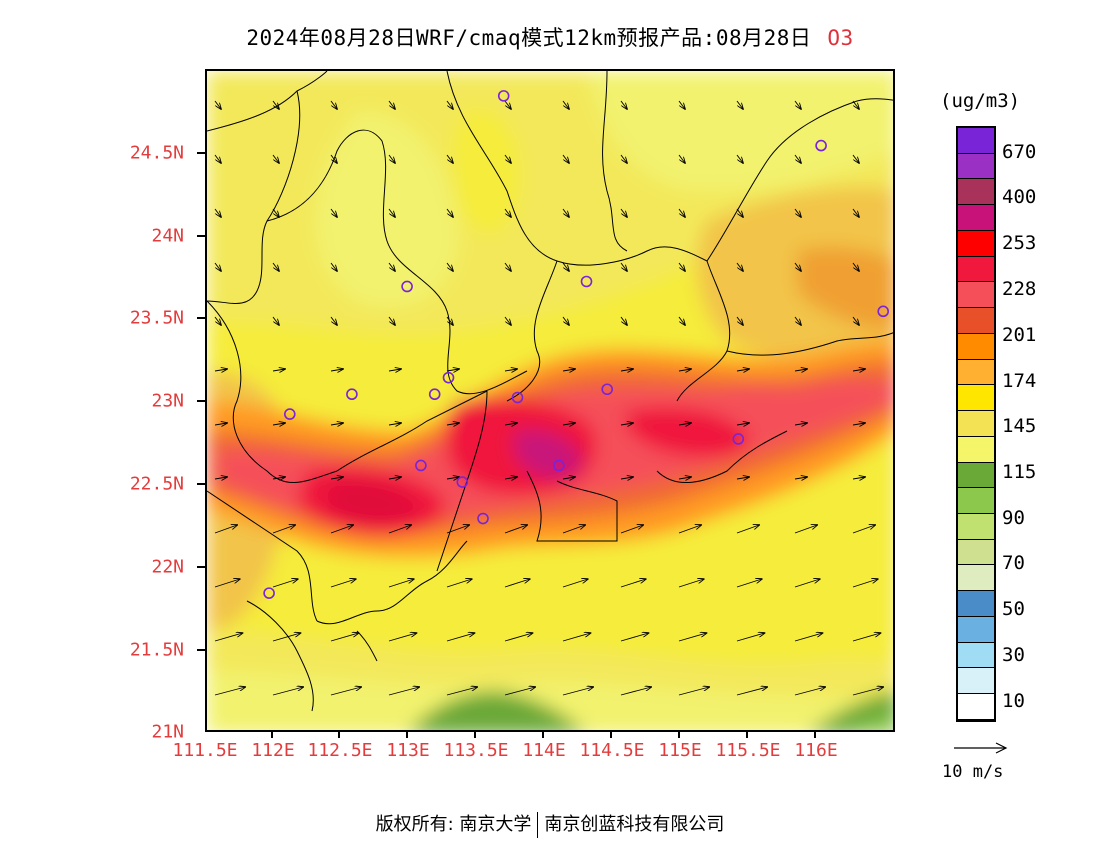  Describe the element at coordinates (1013, 563) in the screenshot. I see `colorbar-label: 70` at that location.